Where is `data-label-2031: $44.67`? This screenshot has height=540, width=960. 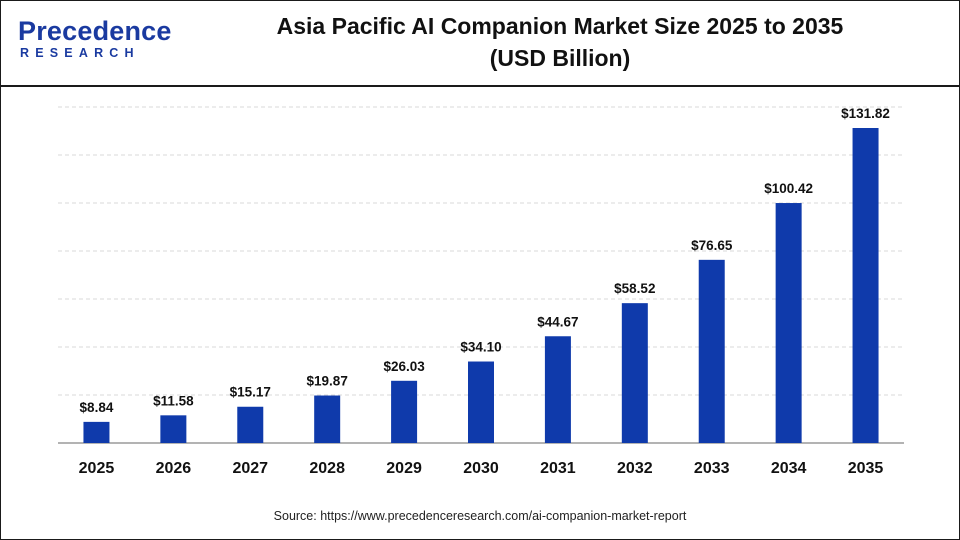 data-label-2031: $44.67 is located at coordinates (557, 321).